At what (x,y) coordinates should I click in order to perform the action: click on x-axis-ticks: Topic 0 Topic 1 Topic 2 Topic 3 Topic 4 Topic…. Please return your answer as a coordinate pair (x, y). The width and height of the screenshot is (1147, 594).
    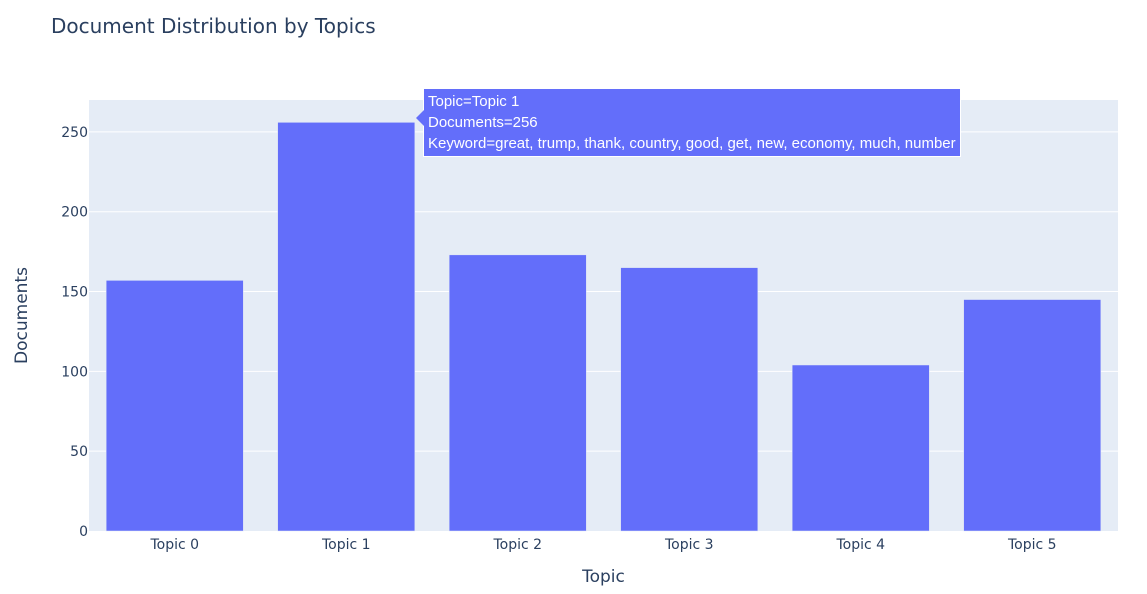
    Looking at the image, I should click on (602, 545).